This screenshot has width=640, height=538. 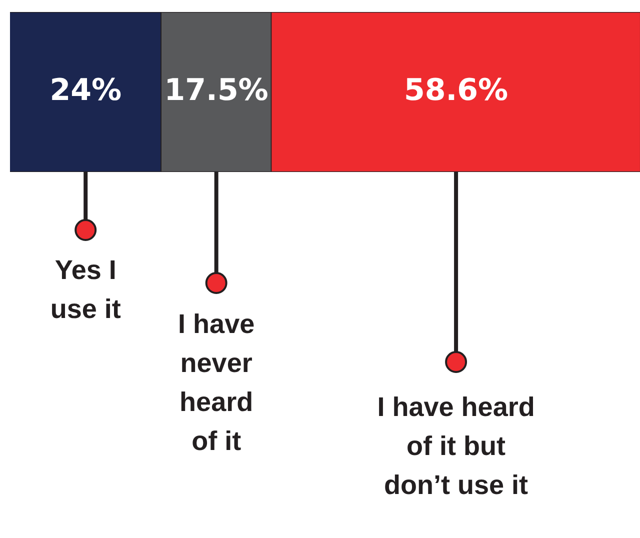 What do you see at coordinates (216, 382) in the screenshot?
I see `text: I have never heard of it` at bounding box center [216, 382].